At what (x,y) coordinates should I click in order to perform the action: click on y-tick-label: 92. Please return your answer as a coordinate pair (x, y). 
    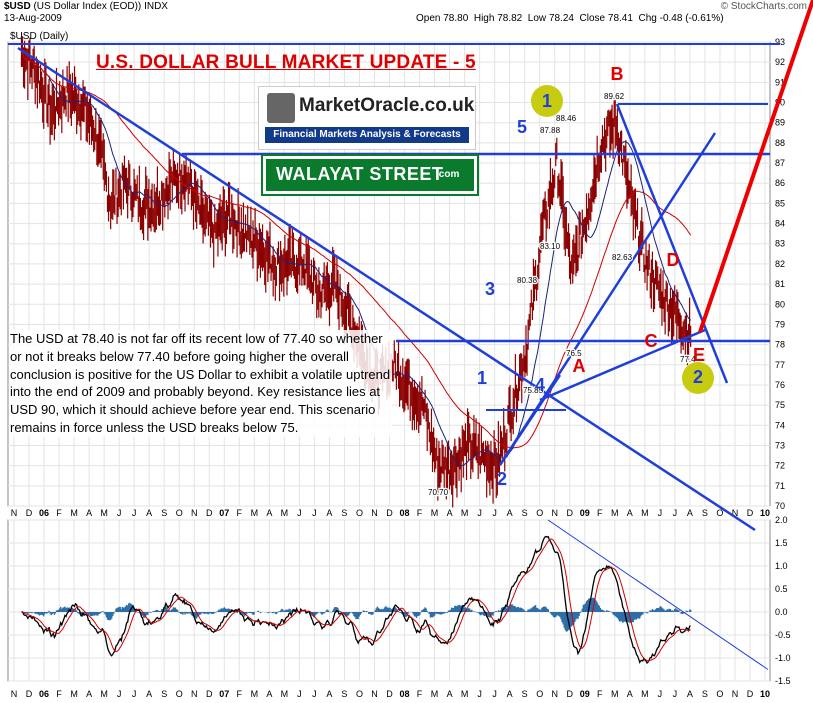
    Looking at the image, I should click on (780, 62).